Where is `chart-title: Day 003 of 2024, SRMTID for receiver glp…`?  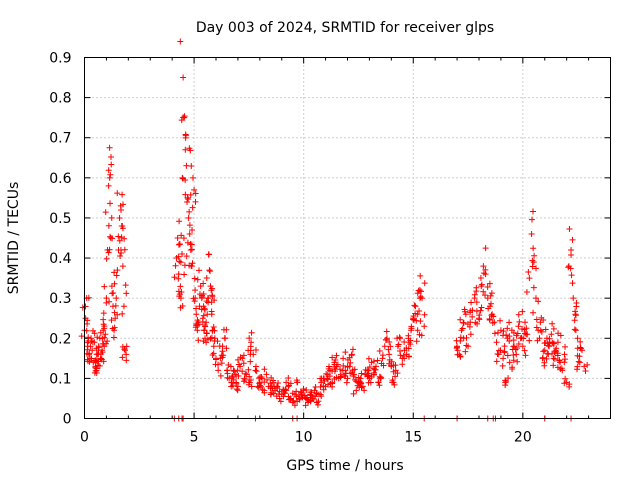 chart-title: Day 003 of 2024, SRMTID for receiver glp… is located at coordinates (345, 28).